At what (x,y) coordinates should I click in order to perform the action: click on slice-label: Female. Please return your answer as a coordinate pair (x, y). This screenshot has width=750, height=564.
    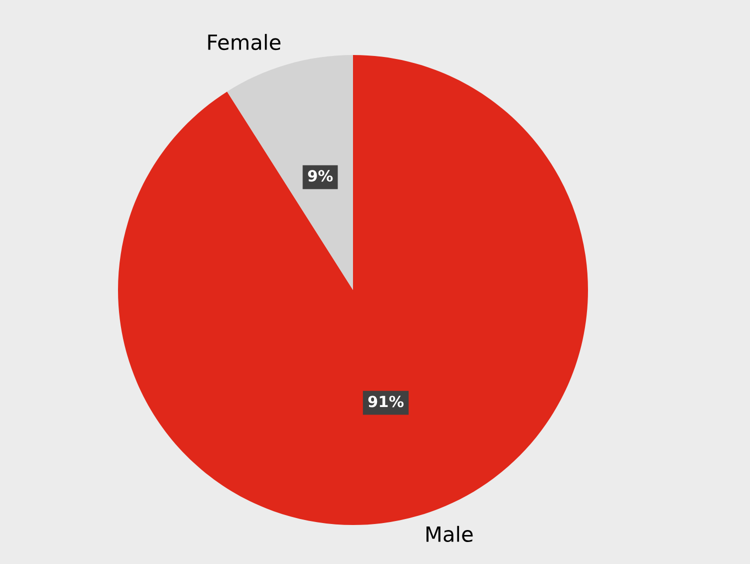
    Looking at the image, I should click on (244, 42).